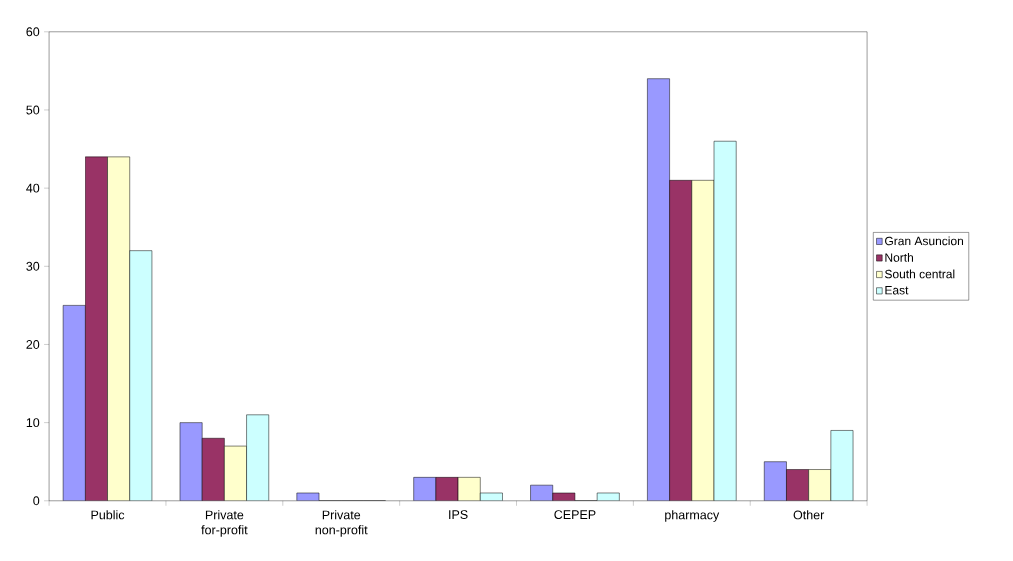 This screenshot has height=561, width=1013. What do you see at coordinates (224, 523) in the screenshot?
I see `x-tick-label: Private for-profit` at bounding box center [224, 523].